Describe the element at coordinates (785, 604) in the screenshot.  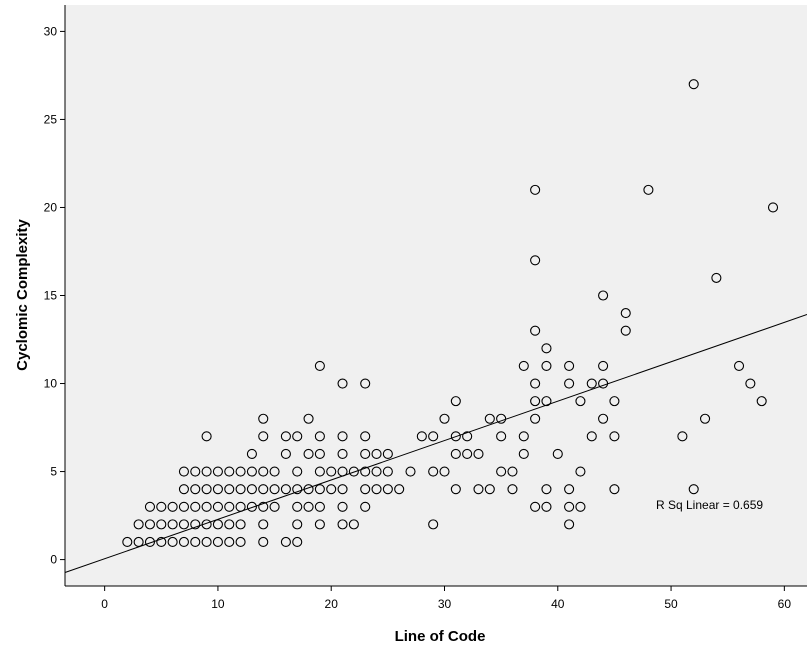
I see `x-tick-label: 60` at that location.